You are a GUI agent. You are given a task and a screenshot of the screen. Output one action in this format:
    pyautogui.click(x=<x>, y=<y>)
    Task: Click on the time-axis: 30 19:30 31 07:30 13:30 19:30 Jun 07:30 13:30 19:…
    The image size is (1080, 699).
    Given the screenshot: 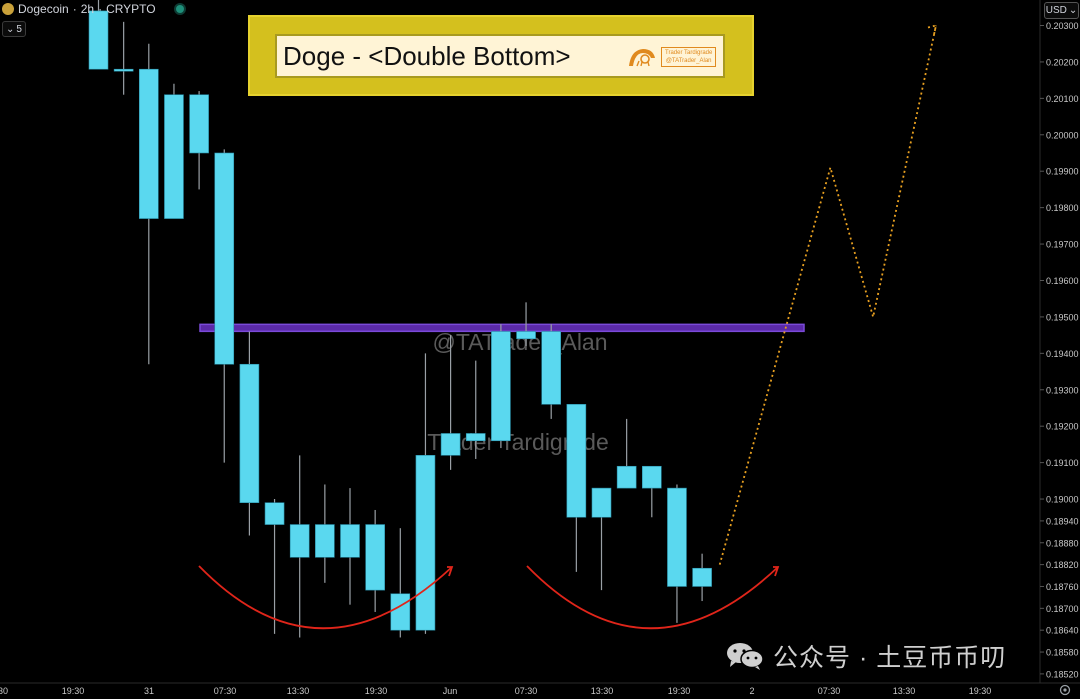 What is the action you would take?
    pyautogui.click(x=495, y=691)
    